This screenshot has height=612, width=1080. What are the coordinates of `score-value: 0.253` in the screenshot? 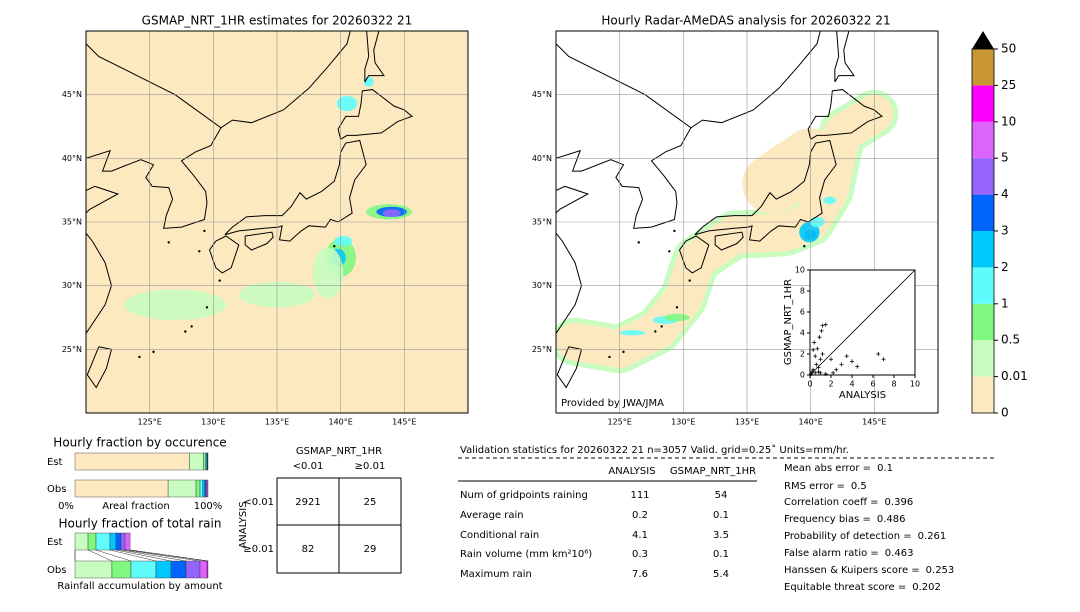 It's located at (940, 570).